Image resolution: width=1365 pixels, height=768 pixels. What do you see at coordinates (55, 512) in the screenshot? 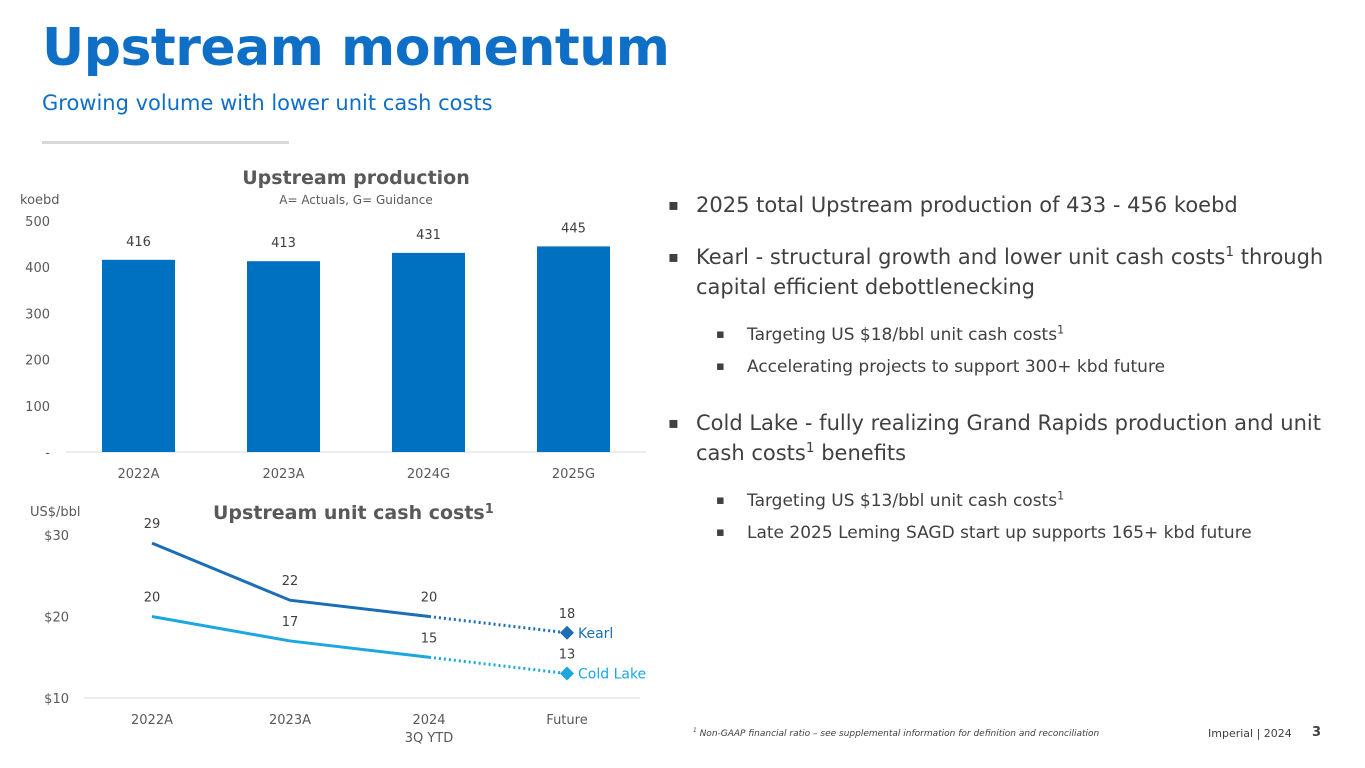
I see `line-chart-ylabel: US$/bbl` at bounding box center [55, 512].